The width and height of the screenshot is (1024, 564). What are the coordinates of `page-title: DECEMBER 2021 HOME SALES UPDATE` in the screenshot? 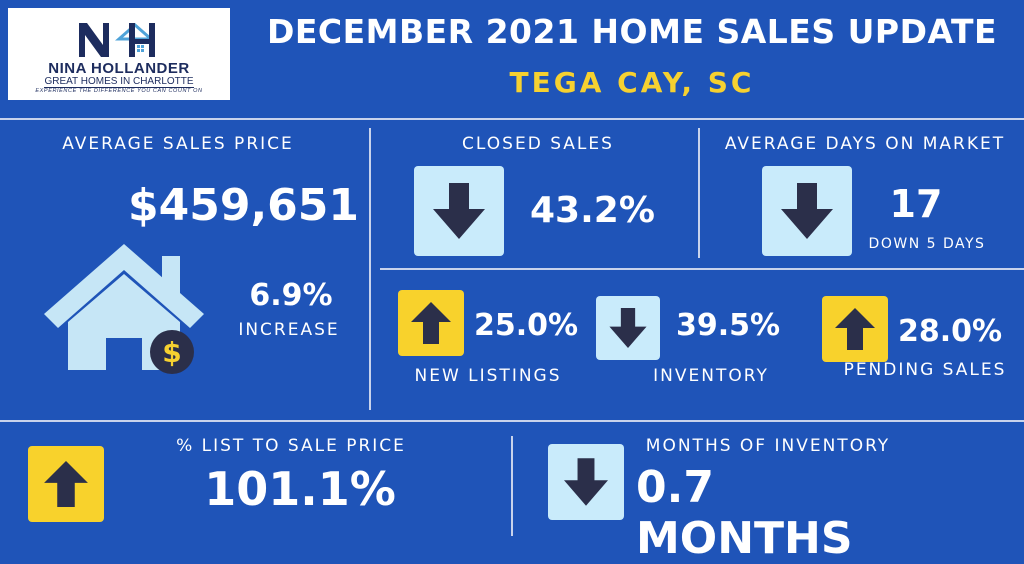 It's located at (632, 31).